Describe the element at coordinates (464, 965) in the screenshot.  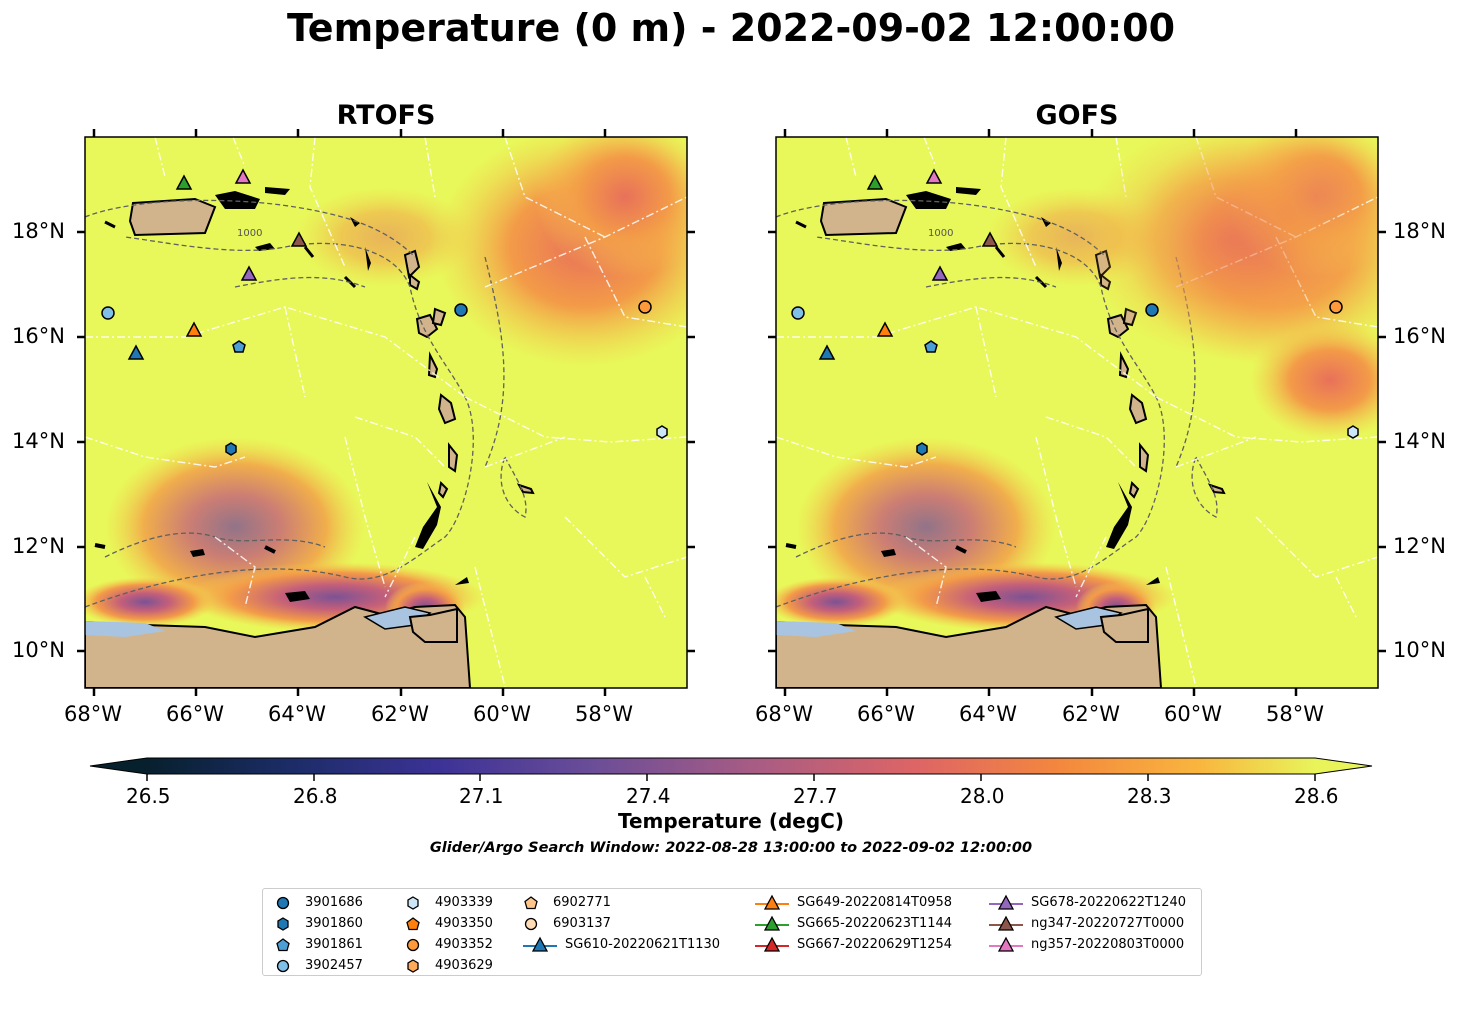
I see `legend-label: 4903629` at that location.